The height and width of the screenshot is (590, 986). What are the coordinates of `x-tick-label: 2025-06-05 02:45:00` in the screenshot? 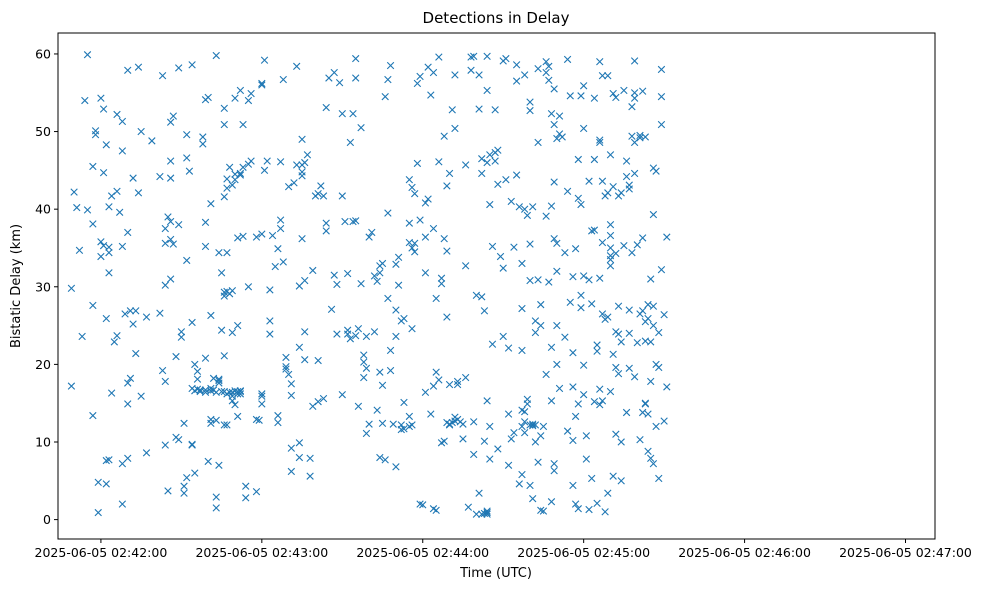 It's located at (583, 552).